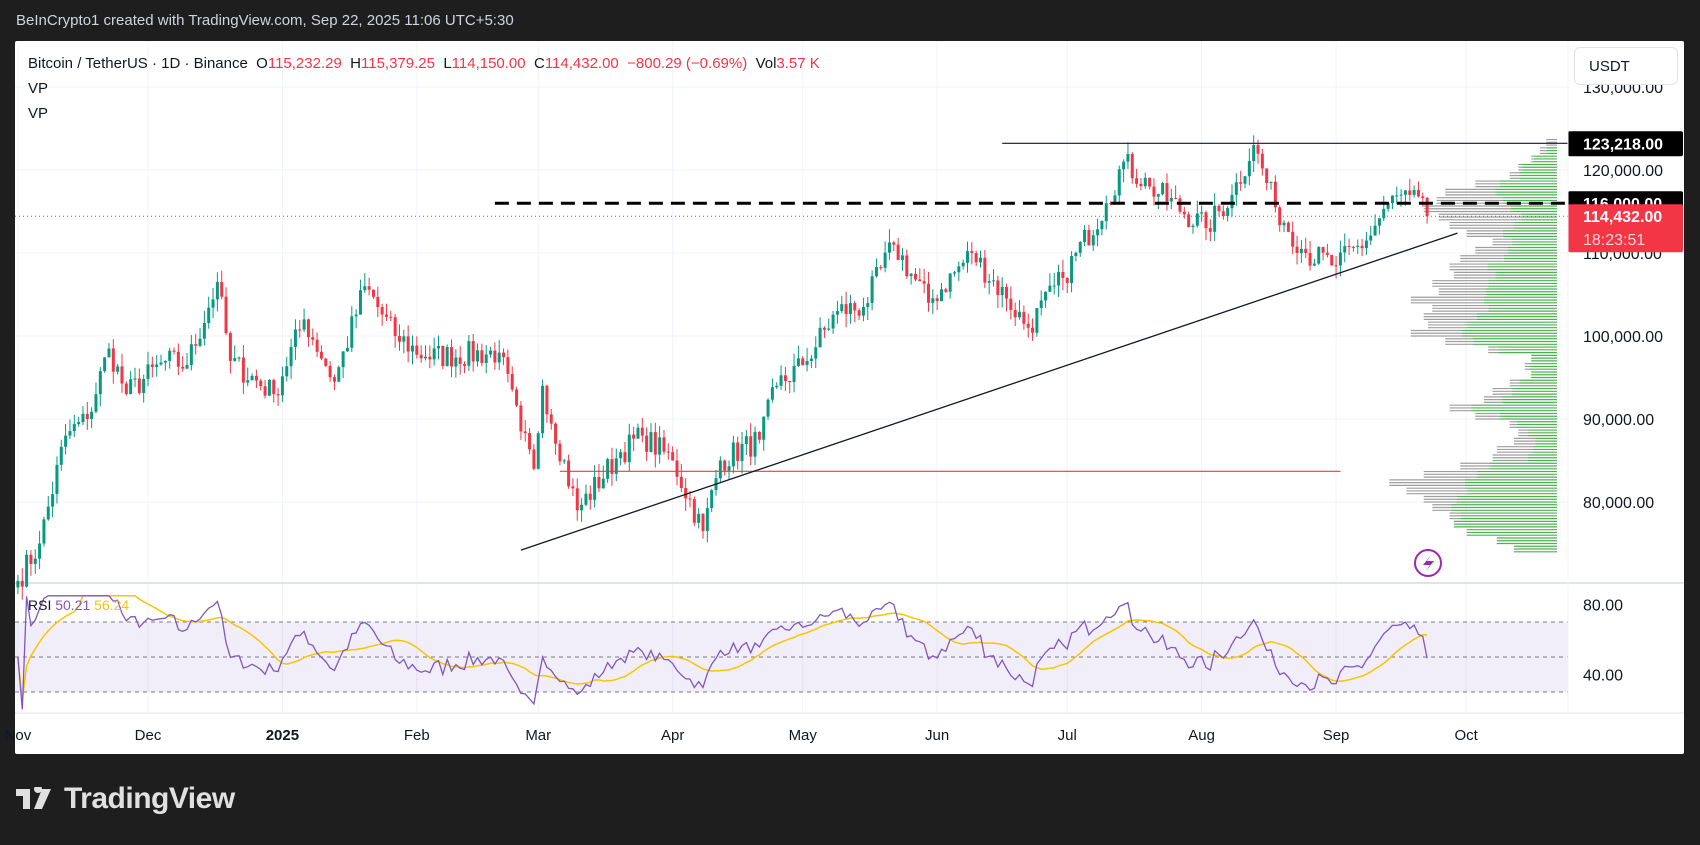 This screenshot has height=845, width=1700. I want to click on indicator-vp-2: VP, so click(38, 113).